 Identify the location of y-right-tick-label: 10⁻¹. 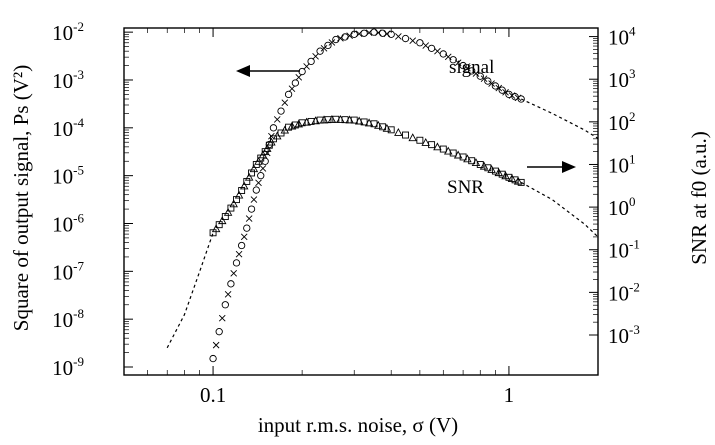
(624, 250).